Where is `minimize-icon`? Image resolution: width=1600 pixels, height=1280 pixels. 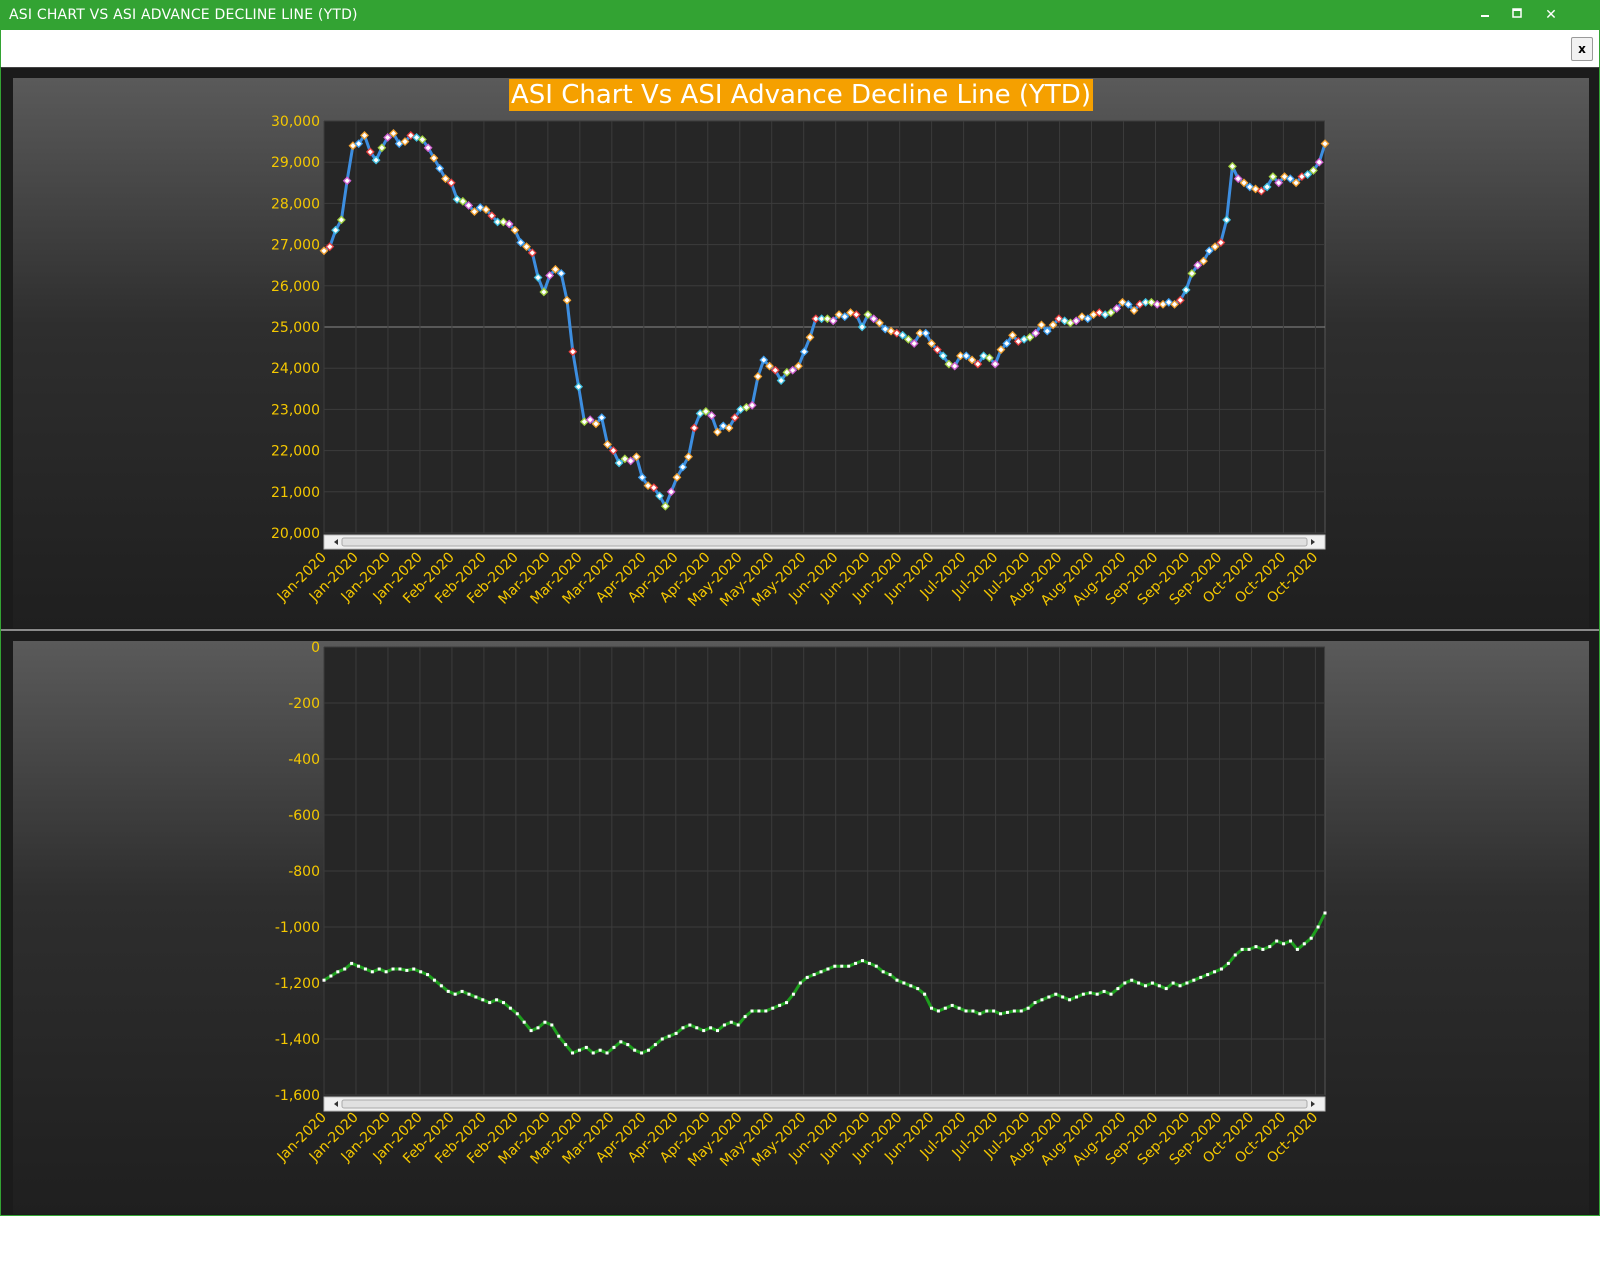
minimize-icon is located at coordinates (1485, 16).